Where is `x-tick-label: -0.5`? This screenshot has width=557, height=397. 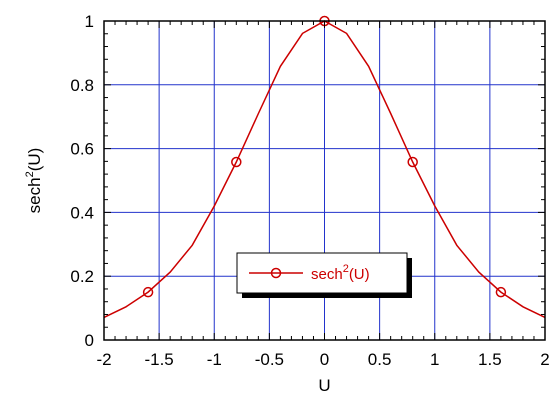 x-tick-label: -0.5 is located at coordinates (269, 359).